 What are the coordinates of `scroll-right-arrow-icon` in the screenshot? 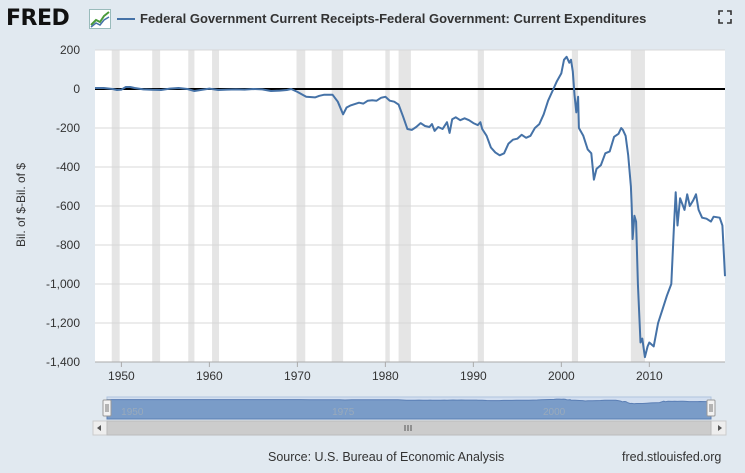 It's located at (720, 428).